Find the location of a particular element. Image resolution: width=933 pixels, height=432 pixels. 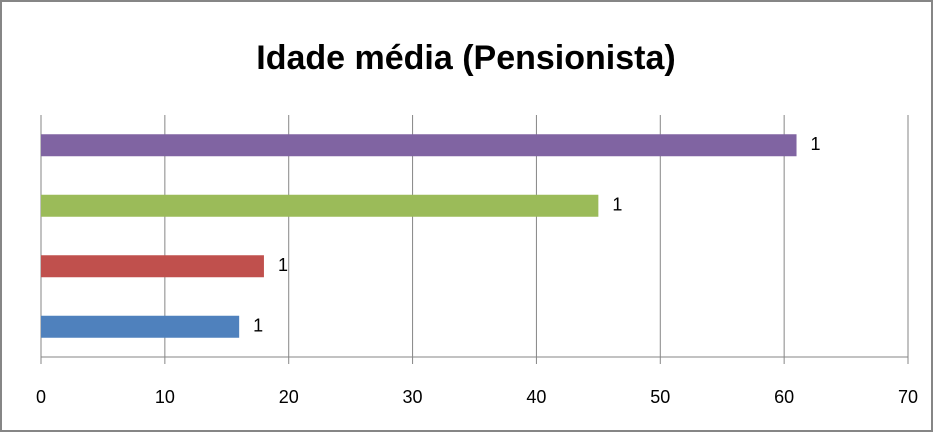

x-tick-label: 10 is located at coordinates (165, 397).